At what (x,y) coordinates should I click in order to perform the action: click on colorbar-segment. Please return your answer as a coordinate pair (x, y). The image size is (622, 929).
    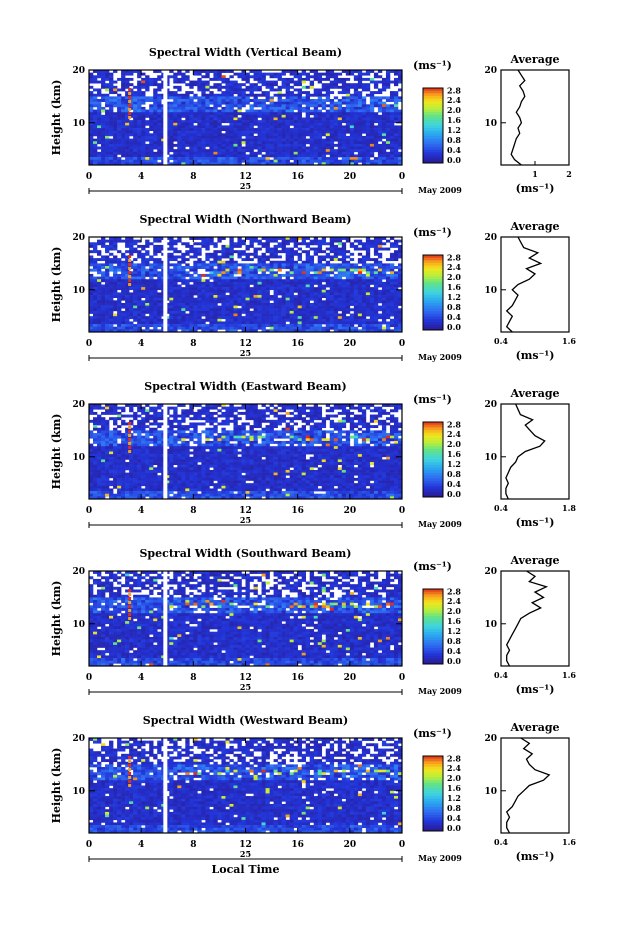
    Looking at the image, I should click on (433, 143).